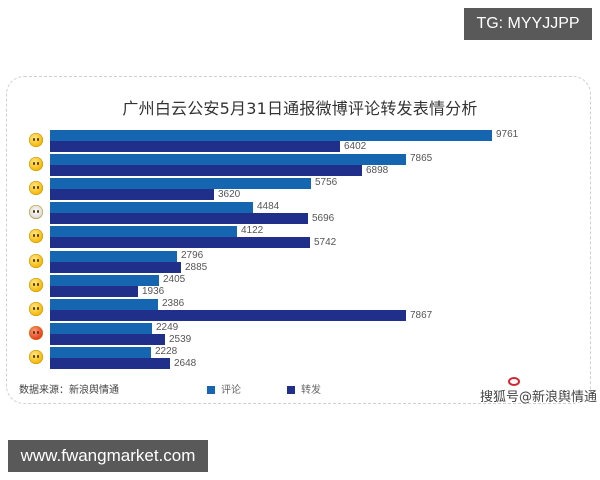 The height and width of the screenshot is (480, 600). What do you see at coordinates (153, 291) in the screenshot?
I see `value-label-retweet: 1936` at bounding box center [153, 291].